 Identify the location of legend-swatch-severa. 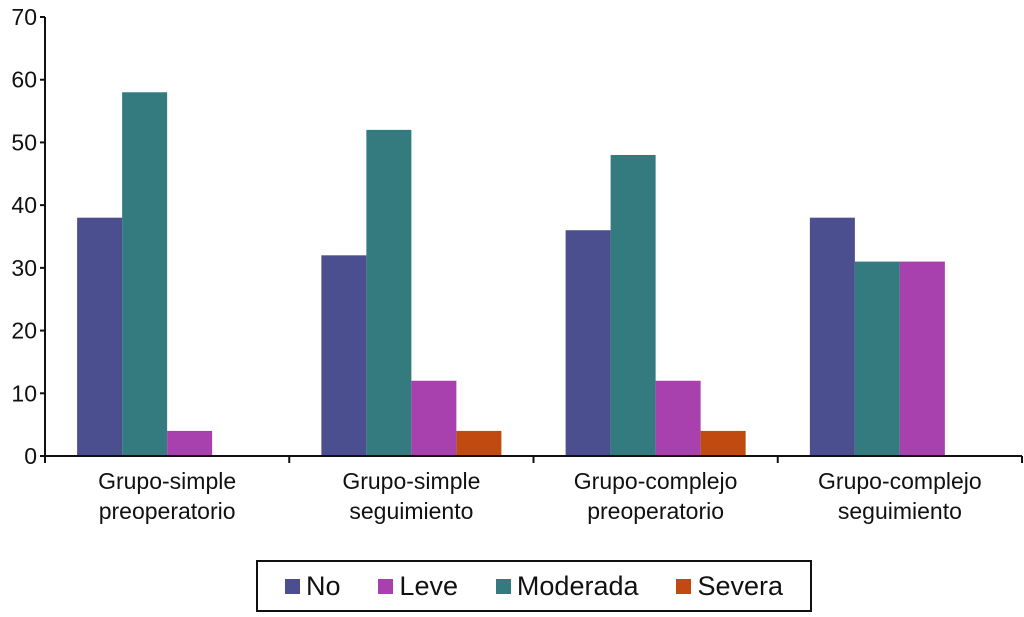
(684, 586).